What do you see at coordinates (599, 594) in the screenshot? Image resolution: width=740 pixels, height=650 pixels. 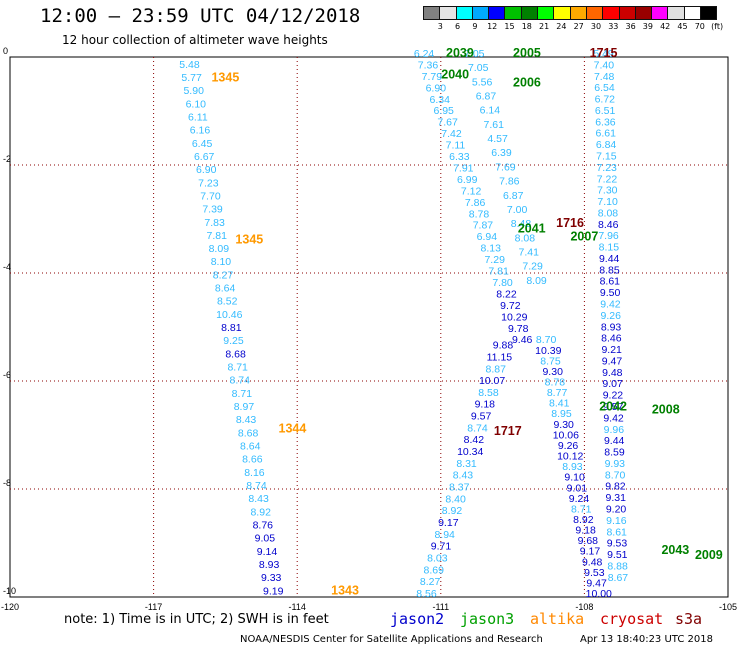 I see `wave-height-label: 10.00` at bounding box center [599, 594].